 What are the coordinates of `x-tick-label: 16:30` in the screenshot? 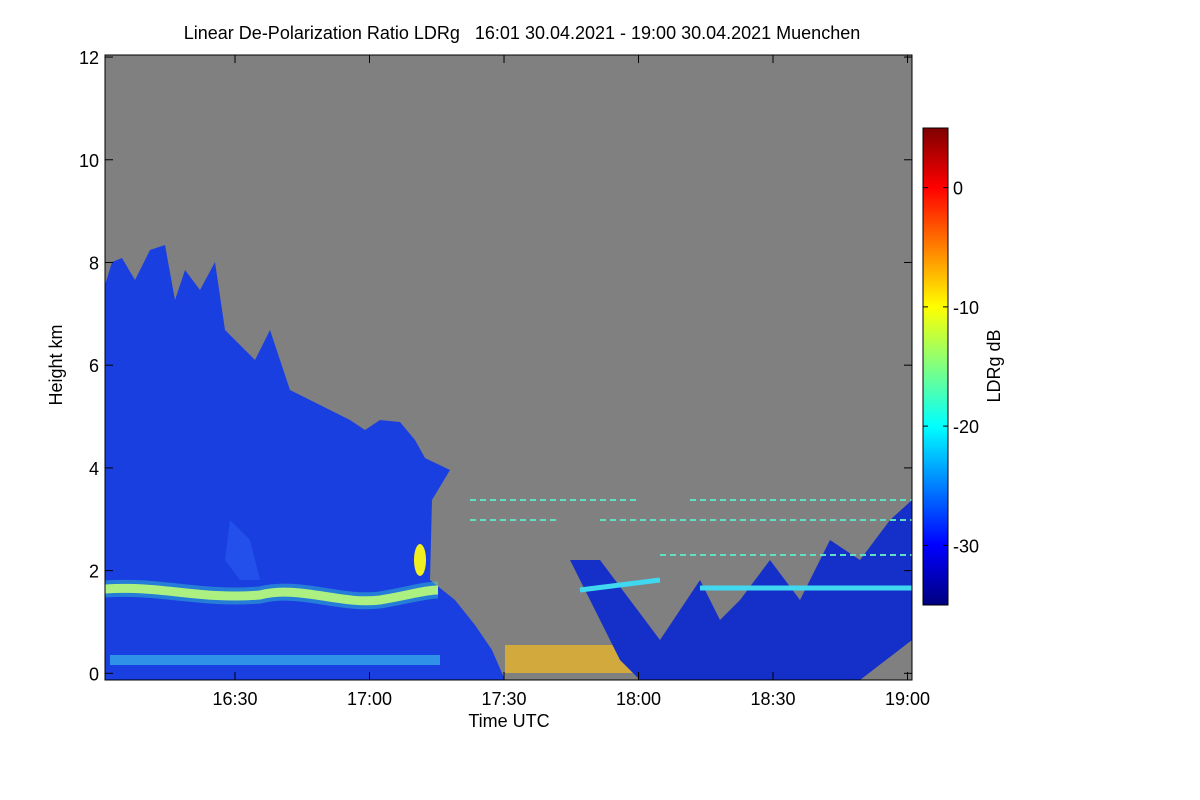 It's located at (234, 699).